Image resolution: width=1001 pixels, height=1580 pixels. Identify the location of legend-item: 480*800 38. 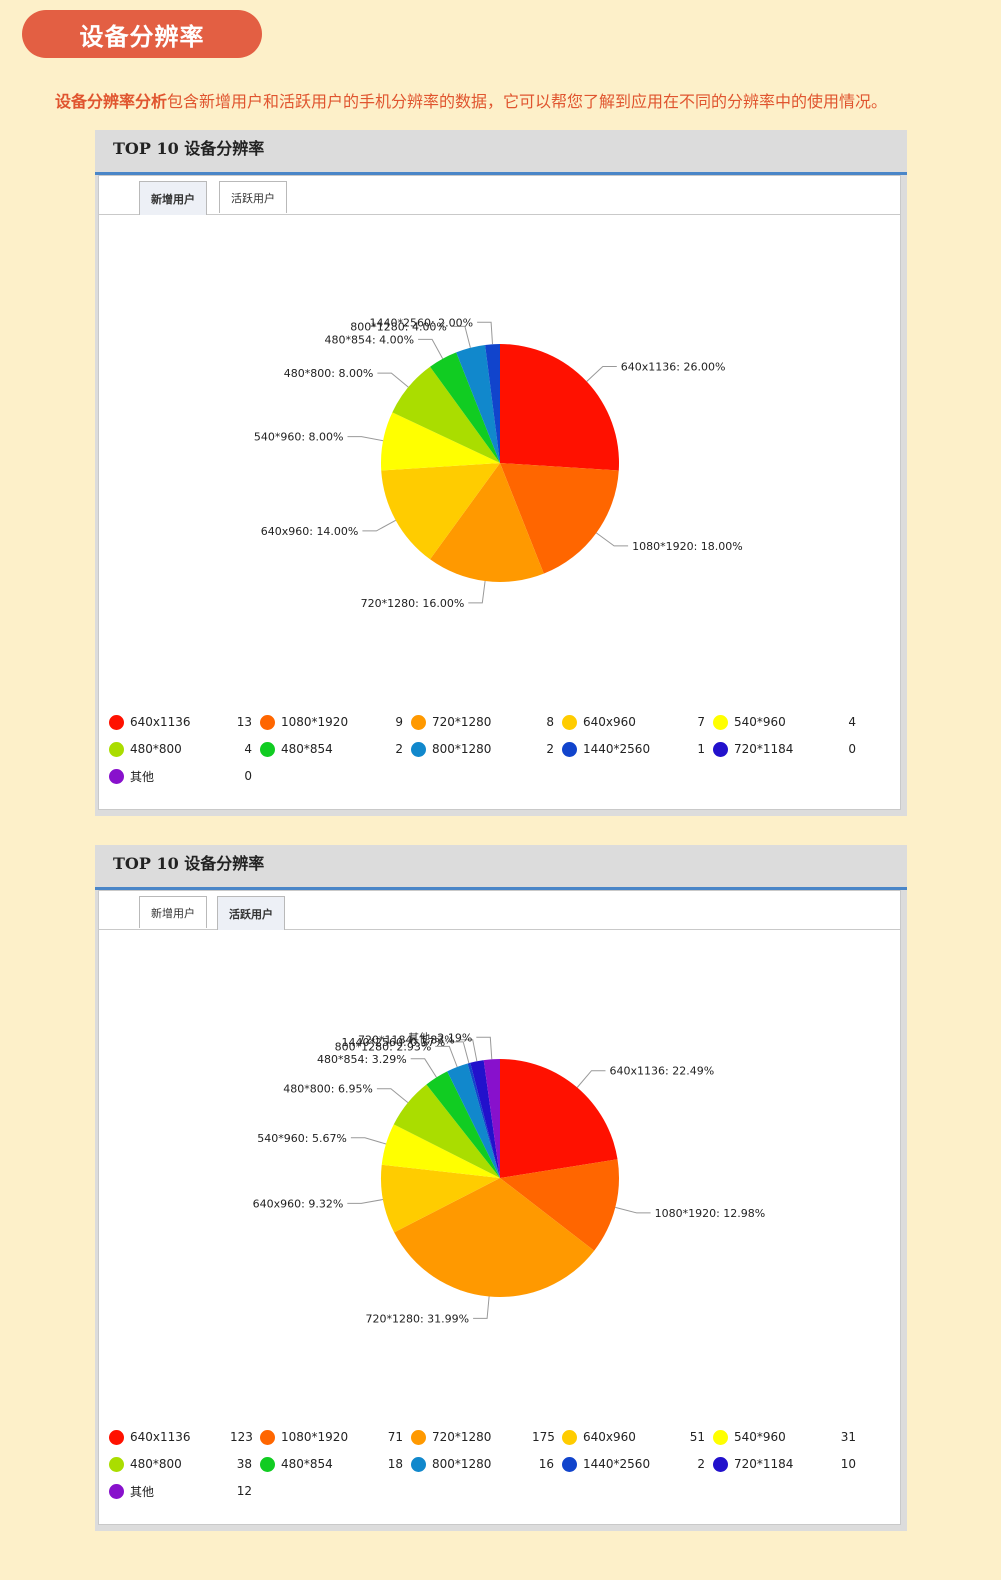
(180, 1464).